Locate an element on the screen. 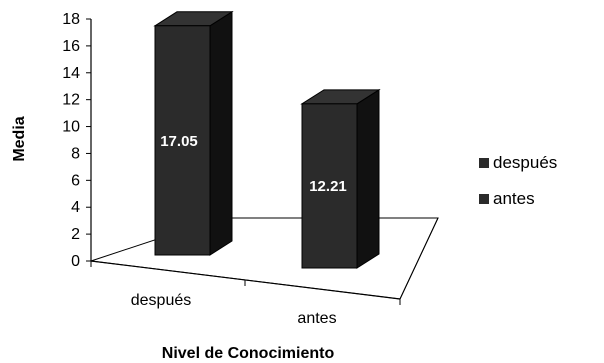  chart-floor is located at coordinates (264, 258).